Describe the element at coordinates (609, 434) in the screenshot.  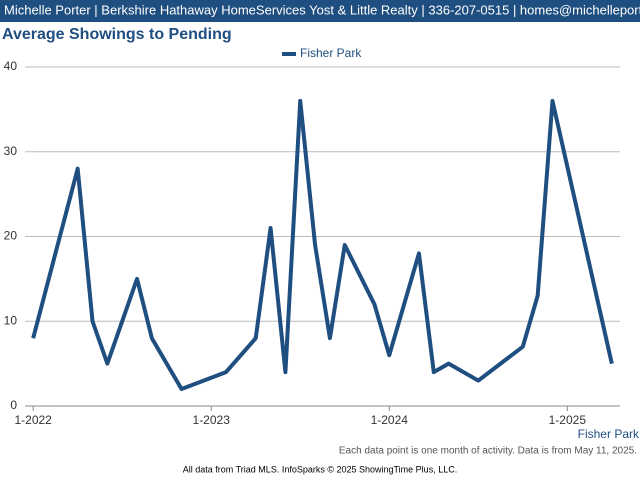
I see `x-axis-label: Fisher Park` at that location.